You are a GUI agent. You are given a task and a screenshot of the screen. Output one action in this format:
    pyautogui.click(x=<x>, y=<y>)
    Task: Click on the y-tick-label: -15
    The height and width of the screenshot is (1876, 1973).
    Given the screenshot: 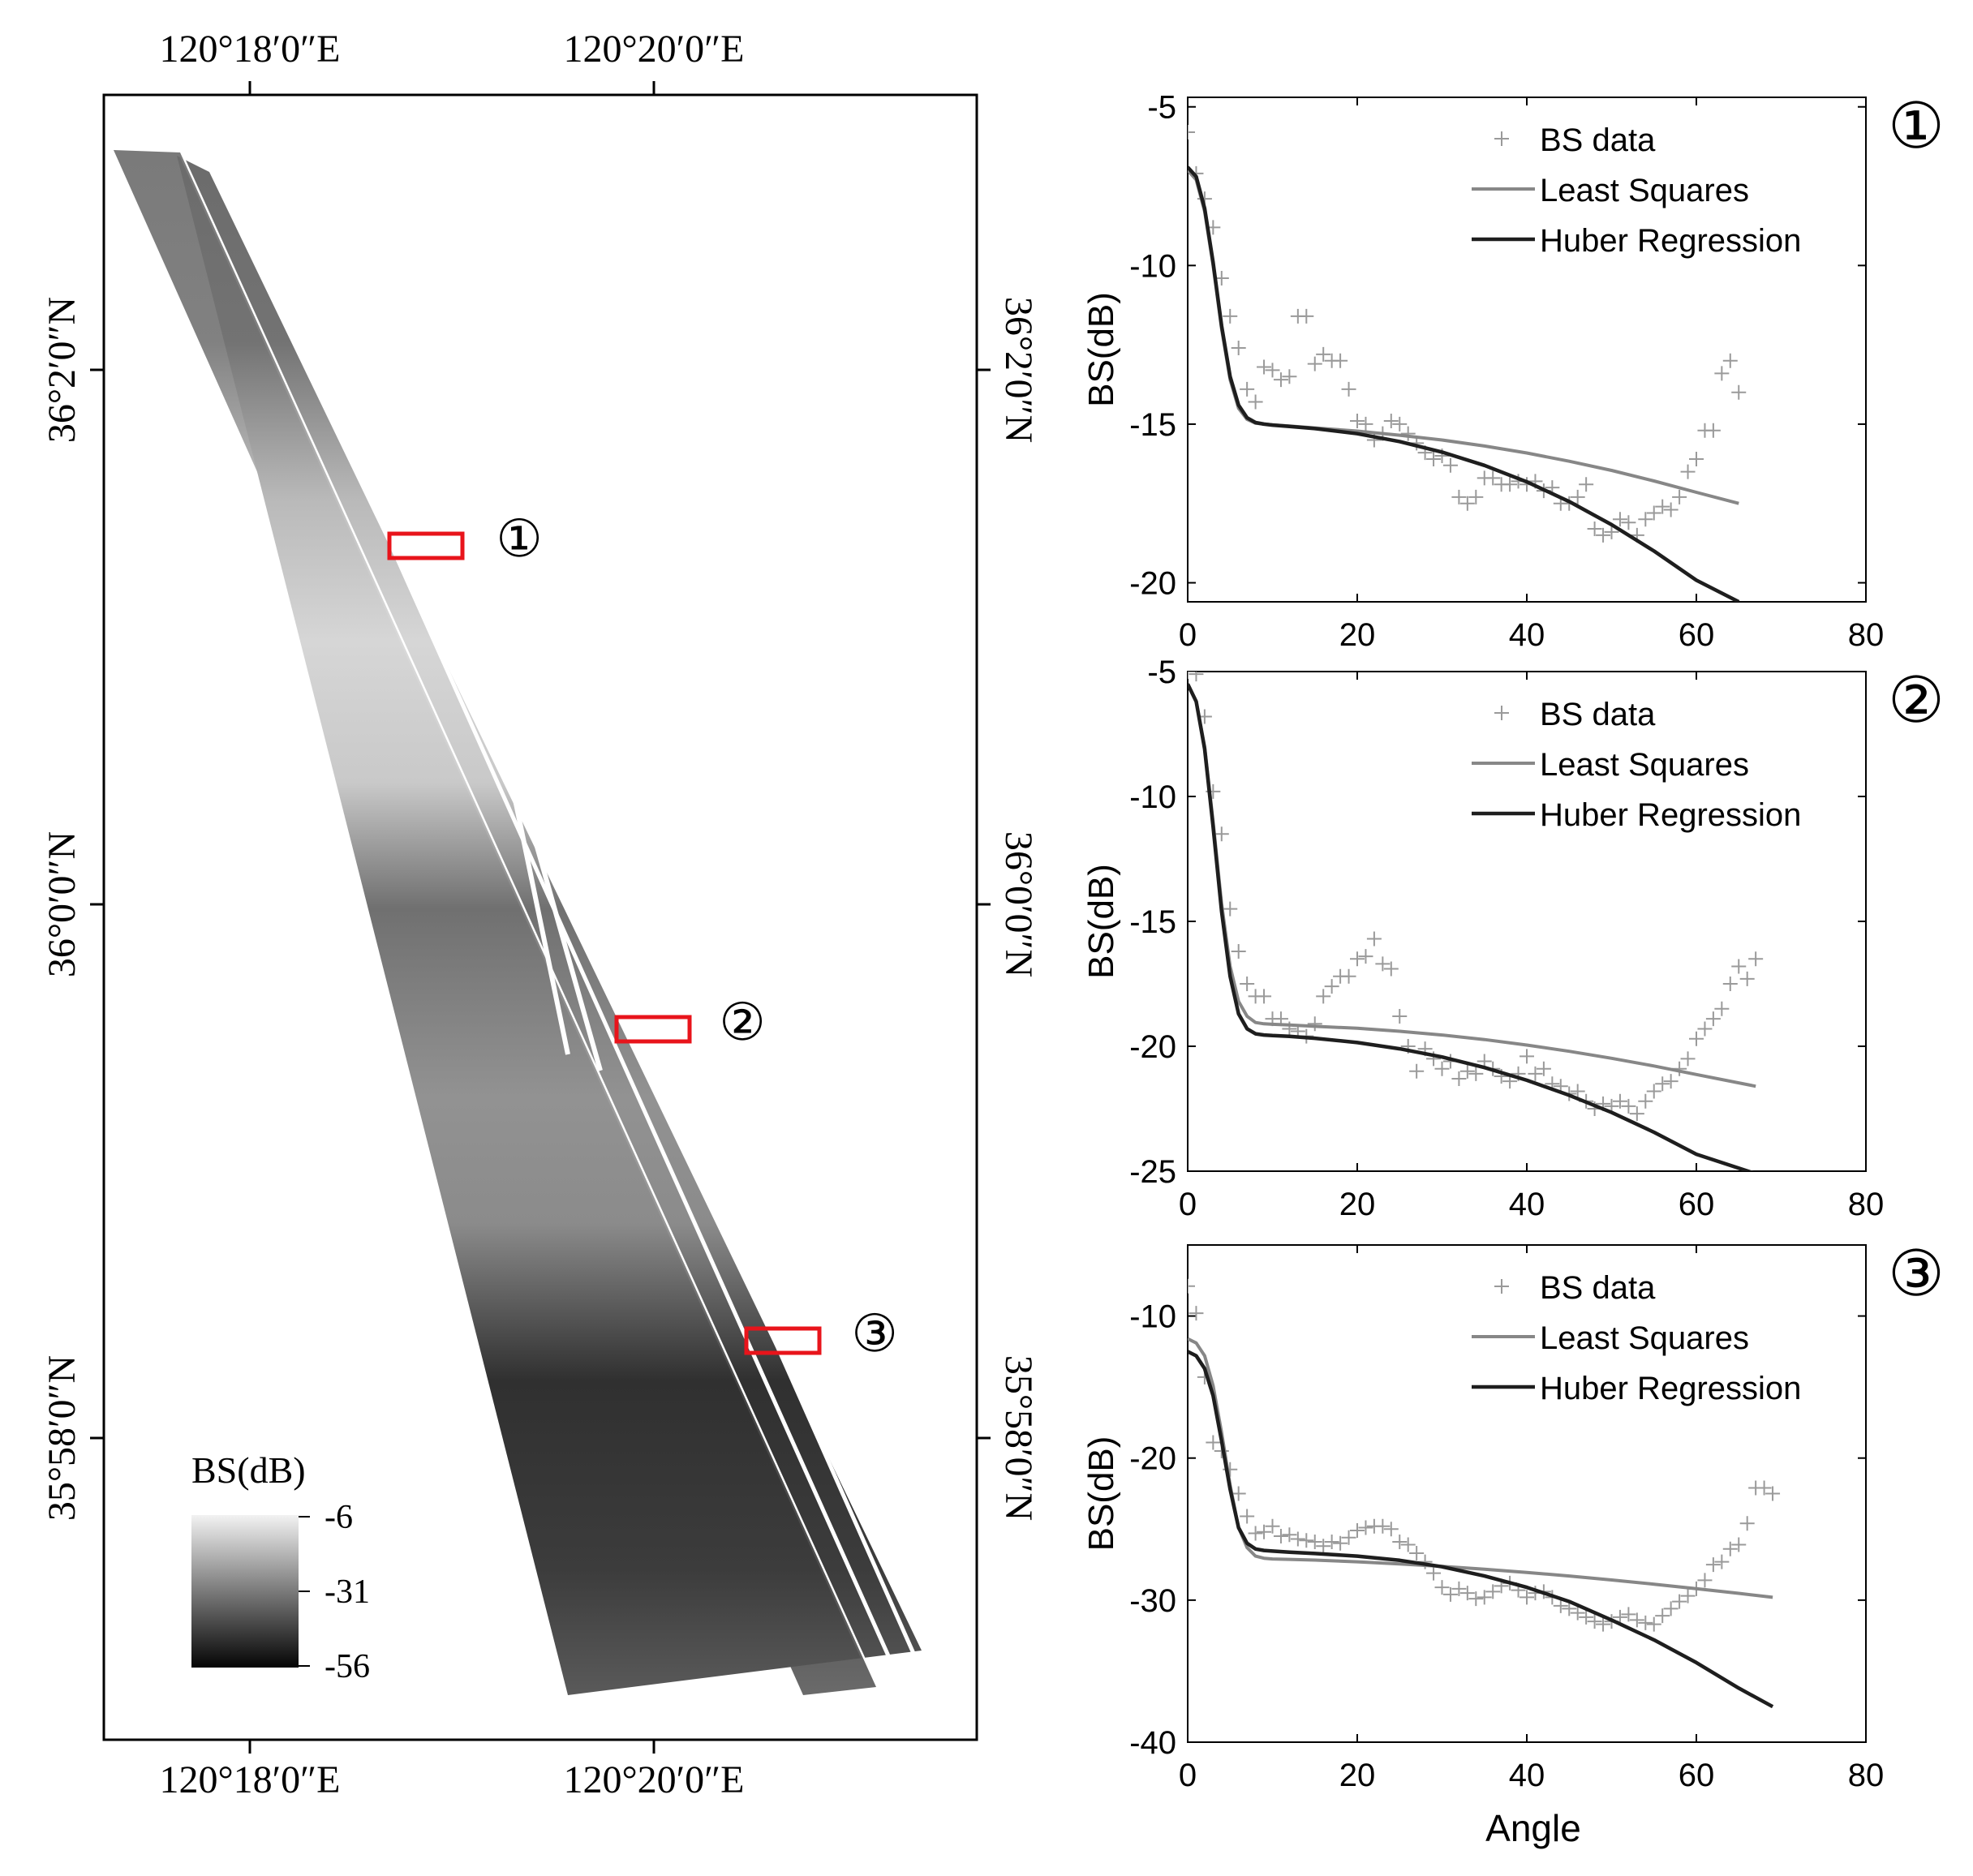 What is the action you would take?
    pyautogui.click(x=1152, y=922)
    